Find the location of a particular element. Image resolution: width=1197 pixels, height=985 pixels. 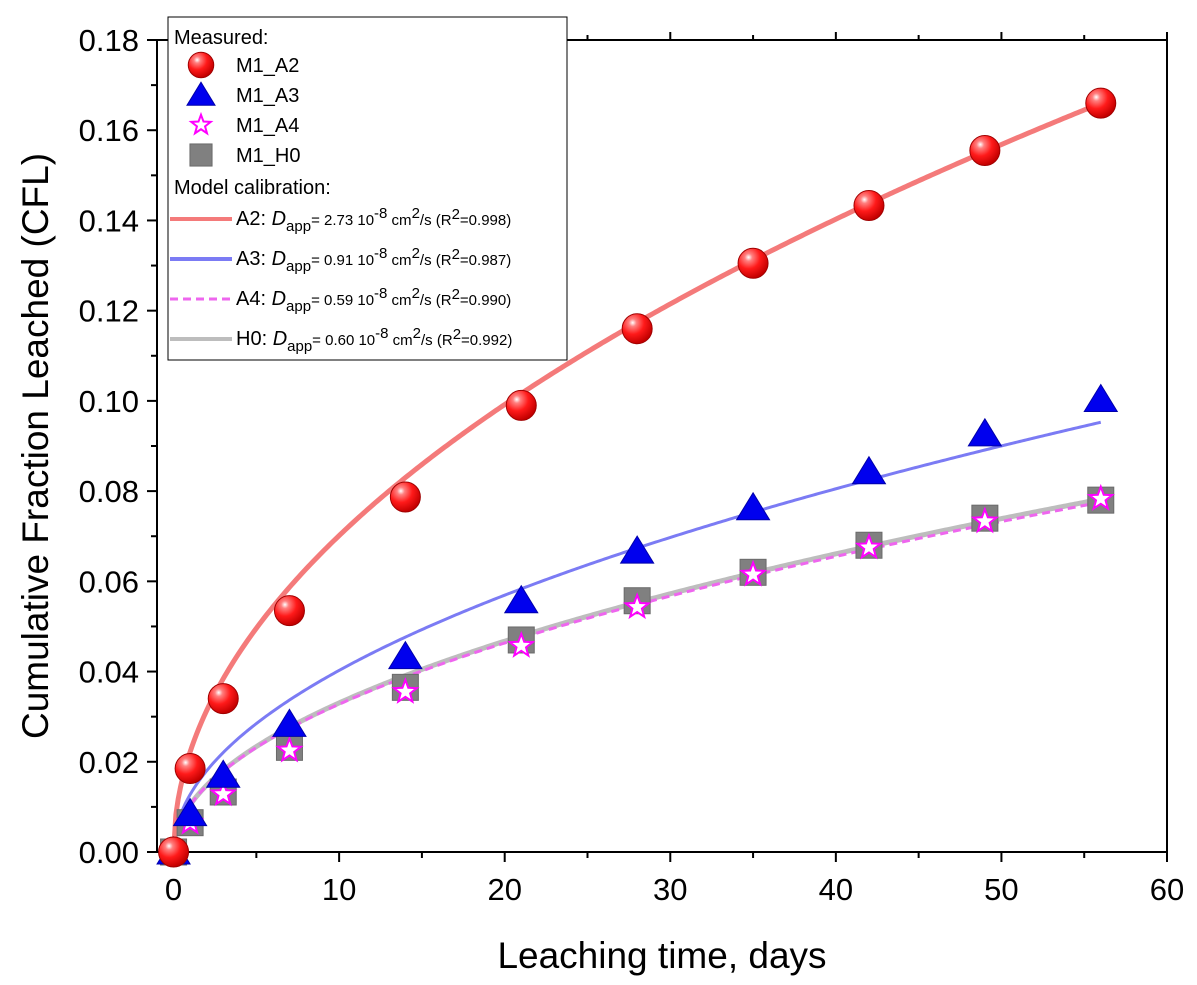

legend-model-label-a2: A2: Dapp= 2.73 10-8 cm2/s (R2=0.998) is located at coordinates (373, 220).